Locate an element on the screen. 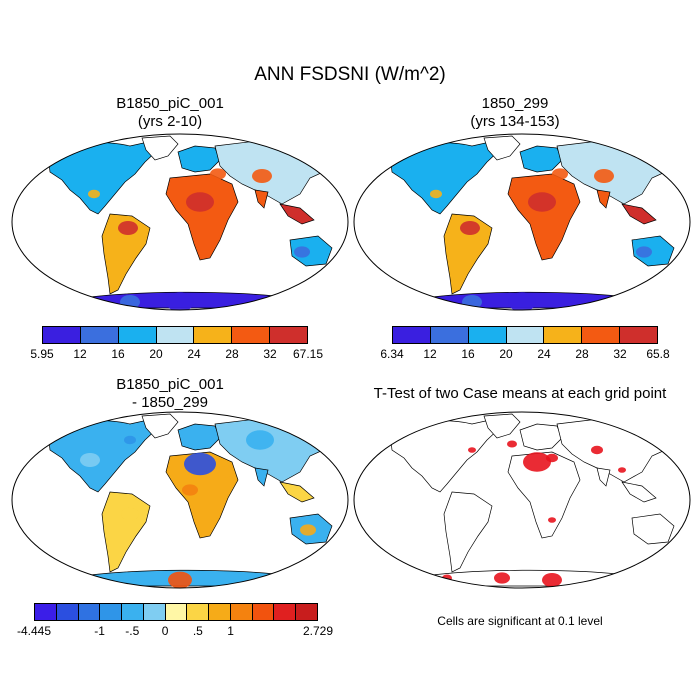 This screenshot has height=700, width=700. panel-title-case2: 1850_299 (yrs 134-153) is located at coordinates (515, 113).